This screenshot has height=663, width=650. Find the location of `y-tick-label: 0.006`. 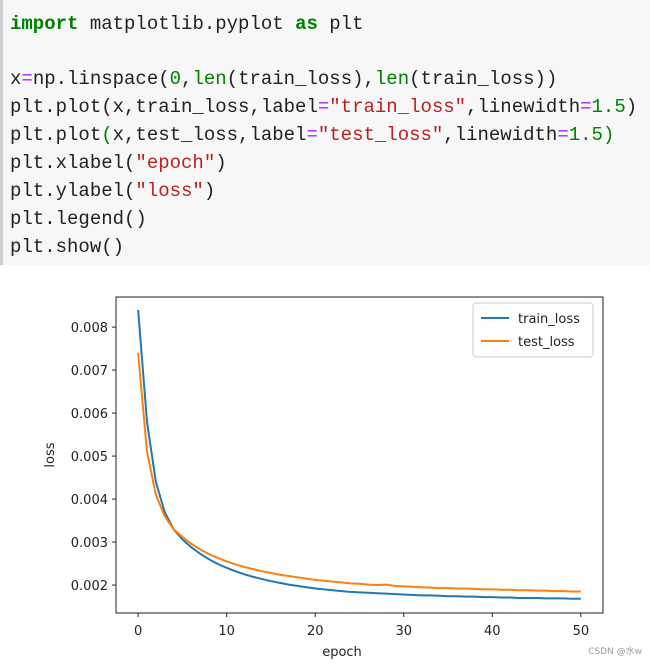

y-tick-label: 0.006 is located at coordinates (89, 414).